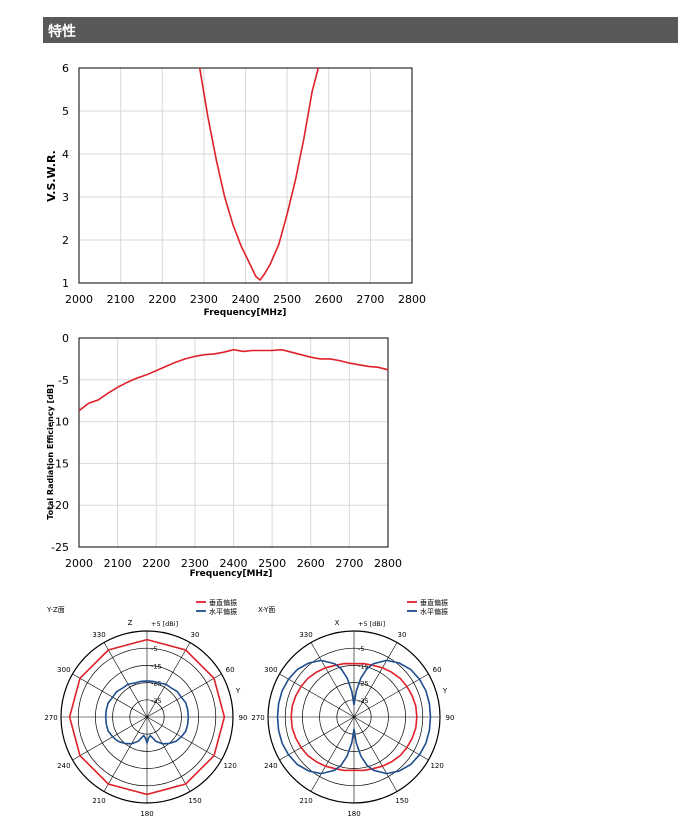 Image resolution: width=699 pixels, height=823 pixels. What do you see at coordinates (65, 111) in the screenshot?
I see `y-tick-label: 5` at bounding box center [65, 111].